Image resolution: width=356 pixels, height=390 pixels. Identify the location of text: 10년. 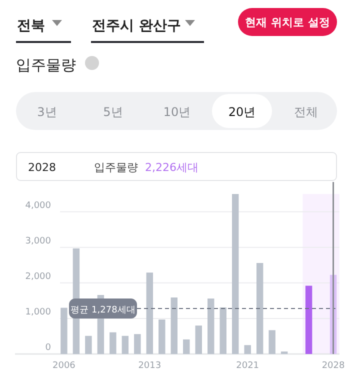
(177, 112).